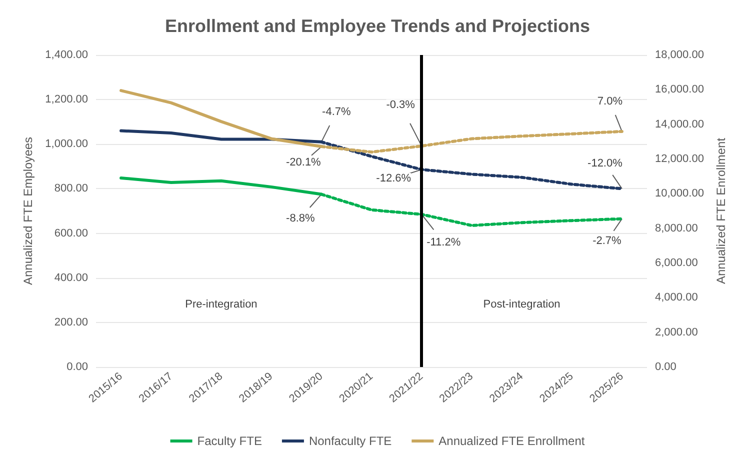 The image size is (755, 462). Describe the element at coordinates (71, 233) in the screenshot. I see `y-tick-label: 600.00` at that location.